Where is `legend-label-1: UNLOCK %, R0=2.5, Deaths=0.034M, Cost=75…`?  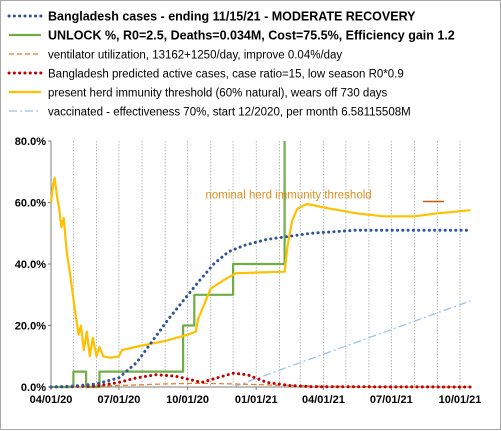 legend-label-1: UNLOCK %, R0=2.5, Deaths=0.034M, Cost=75… is located at coordinates (251, 36).